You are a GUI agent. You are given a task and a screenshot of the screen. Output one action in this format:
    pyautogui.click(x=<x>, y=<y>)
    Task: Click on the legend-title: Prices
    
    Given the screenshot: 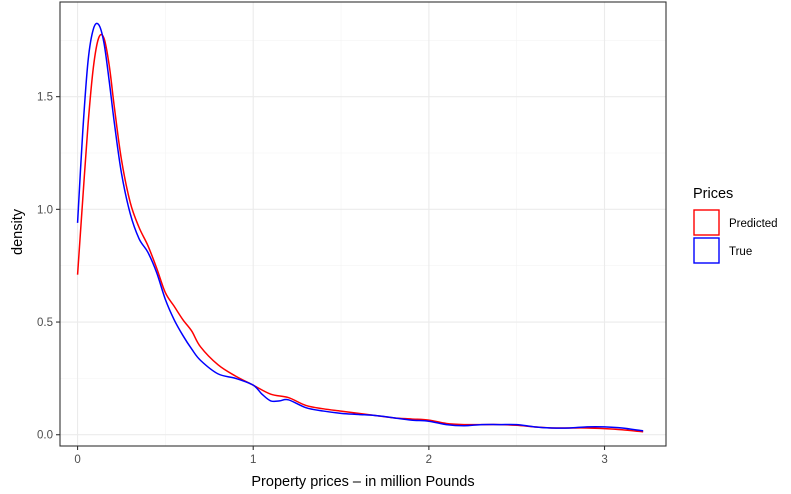 What is the action you would take?
    pyautogui.click(x=713, y=194)
    